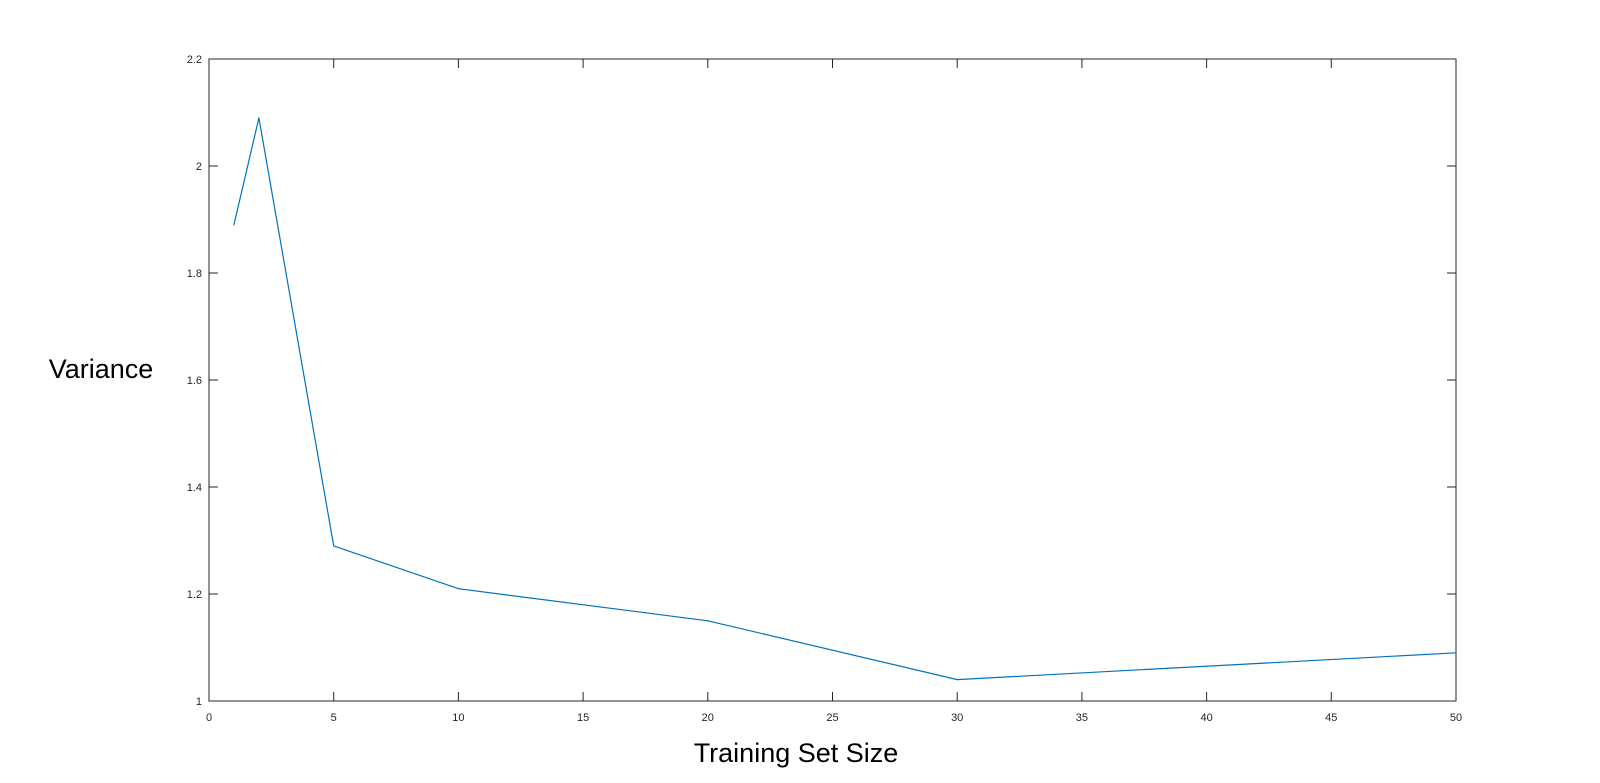  Describe the element at coordinates (458, 718) in the screenshot. I see `x-tick-label: 10` at that location.